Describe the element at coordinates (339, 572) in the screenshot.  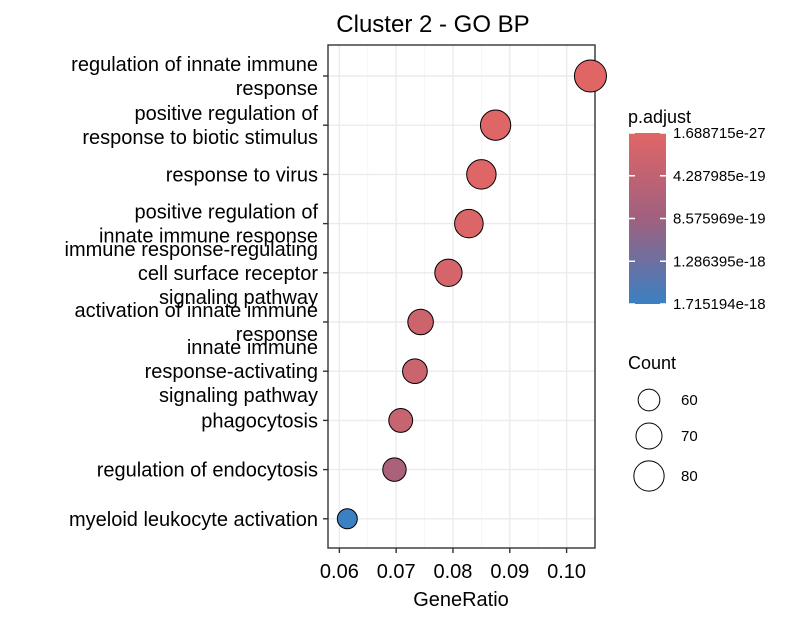
I see `x-tick-label: 0.06` at that location.